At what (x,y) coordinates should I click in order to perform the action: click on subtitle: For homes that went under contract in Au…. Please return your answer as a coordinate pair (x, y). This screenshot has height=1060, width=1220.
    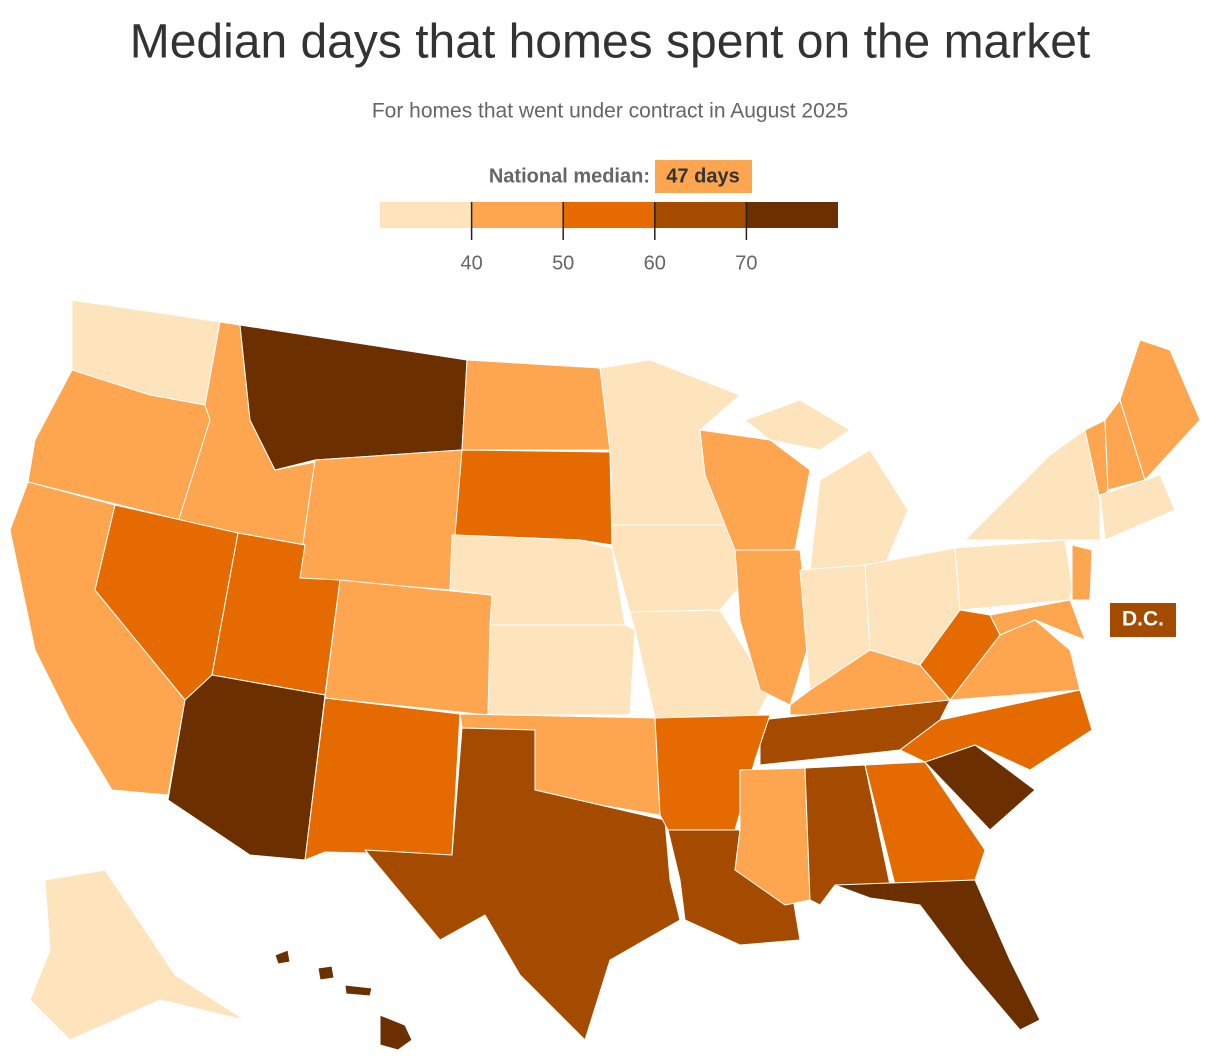
    Looking at the image, I should click on (610, 111).